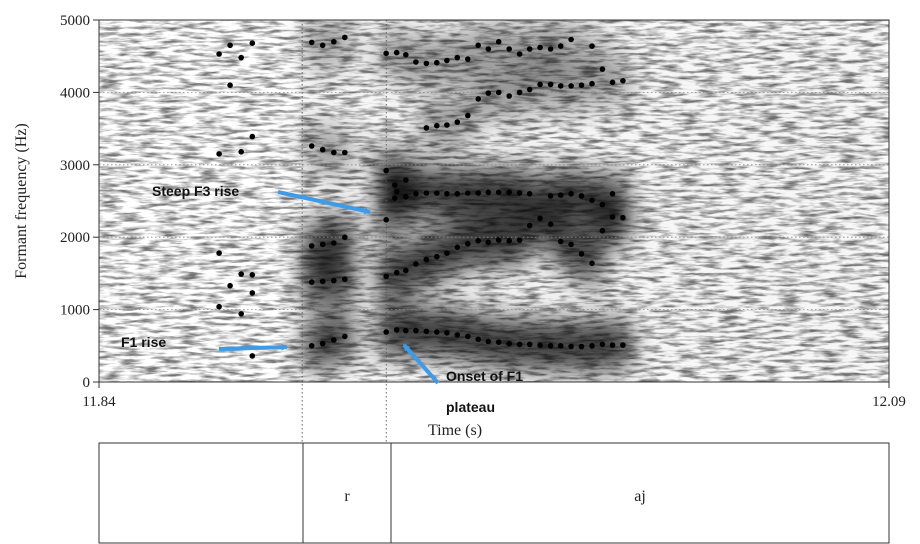  What do you see at coordinates (21, 201) in the screenshot?
I see `y-axis-title: Formant frequency (Hz)` at bounding box center [21, 201].